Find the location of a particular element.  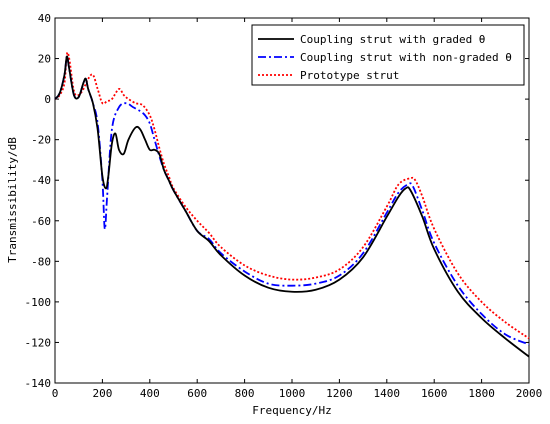

legend-box is located at coordinates (388, 55).